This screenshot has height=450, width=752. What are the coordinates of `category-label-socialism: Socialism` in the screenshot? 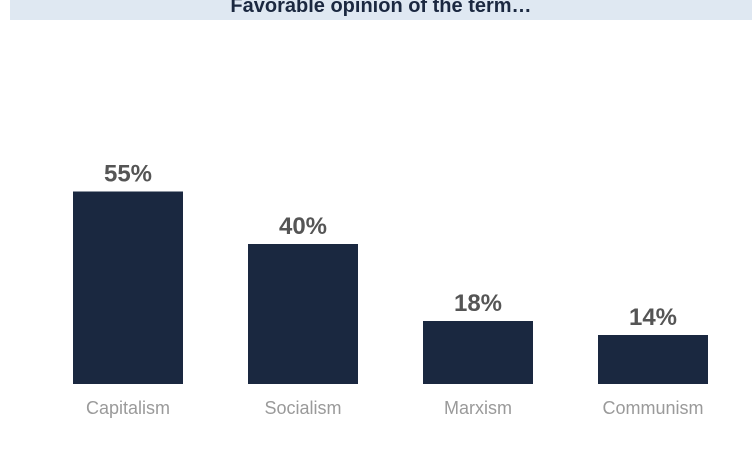 It's located at (302, 408).